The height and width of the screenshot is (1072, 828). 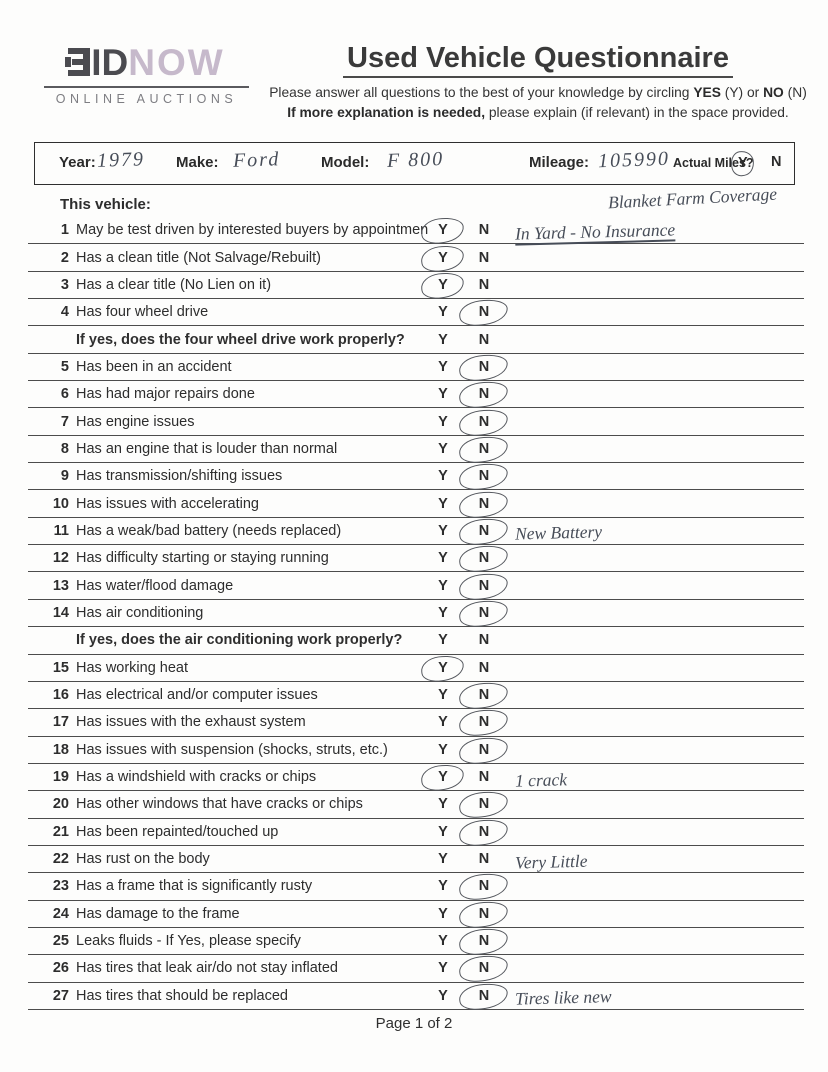 What do you see at coordinates (415, 160) in the screenshot?
I see `model-value: F 800` at bounding box center [415, 160].